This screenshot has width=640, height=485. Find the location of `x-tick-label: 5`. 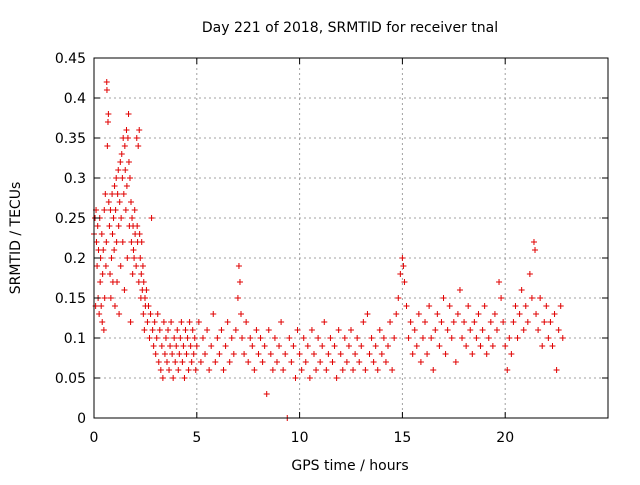

x-tick-label: 5 is located at coordinates (196, 438).